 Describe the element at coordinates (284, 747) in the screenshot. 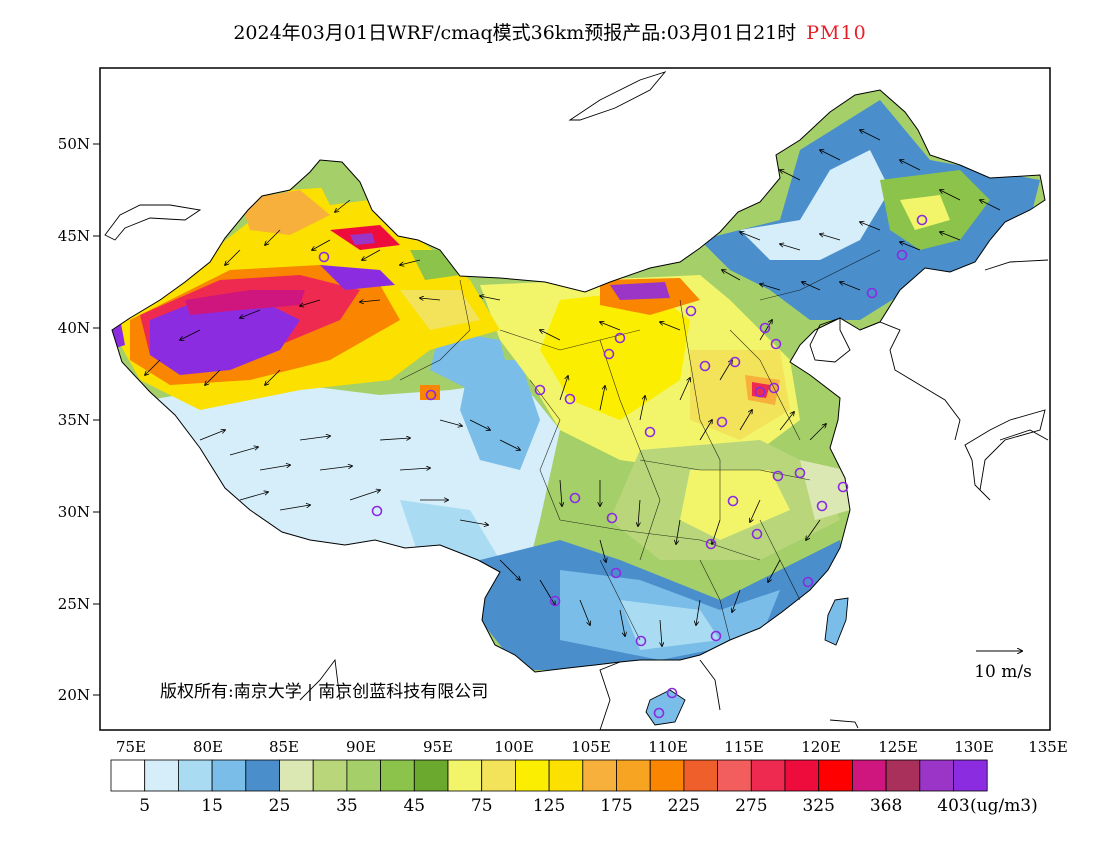

I see `lon-label: 85E` at that location.